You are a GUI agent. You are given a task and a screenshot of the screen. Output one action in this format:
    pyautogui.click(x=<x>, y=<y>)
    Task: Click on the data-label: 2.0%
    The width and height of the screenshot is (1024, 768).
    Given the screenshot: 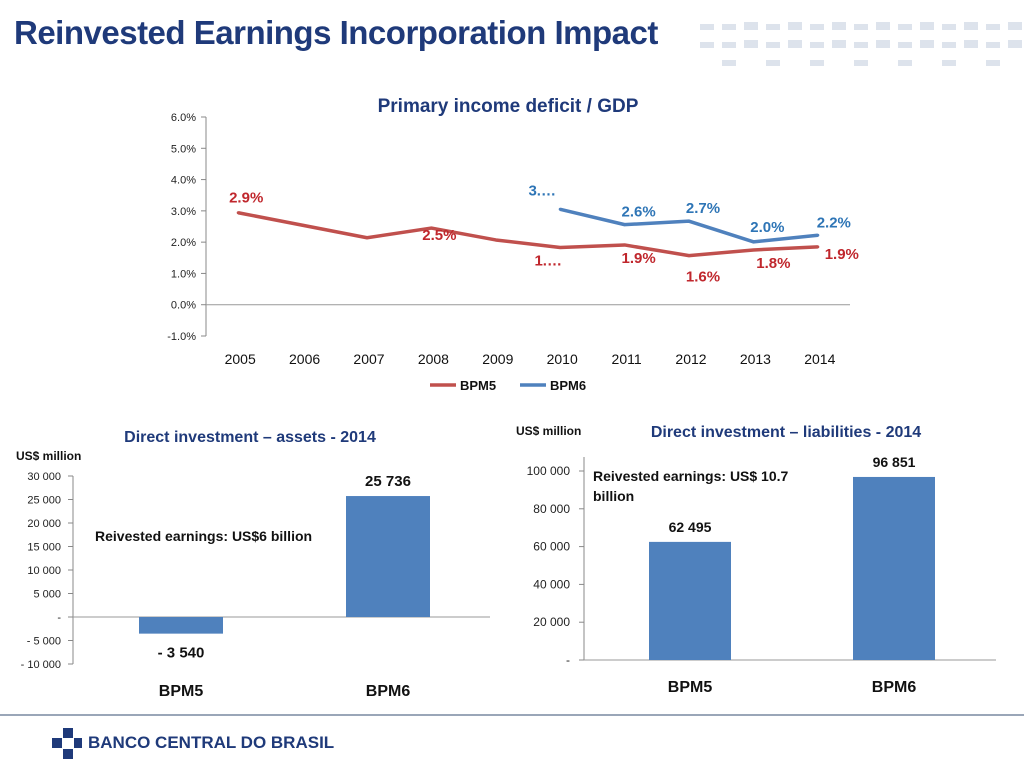 What is the action you would take?
    pyautogui.click(x=767, y=227)
    